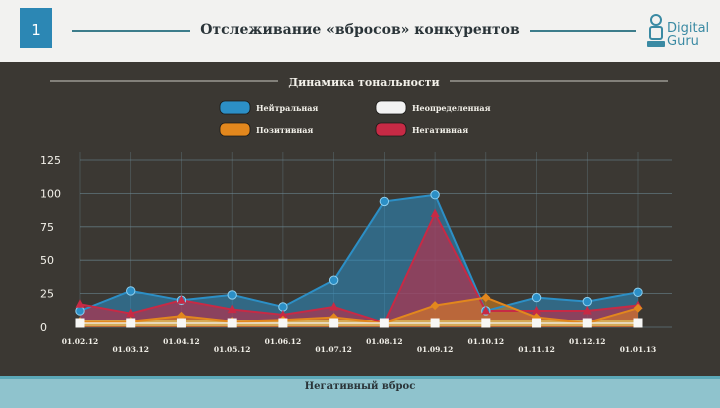 The image size is (720, 408). What do you see at coordinates (36, 28) in the screenshot?
I see `slide-number-badge: 1` at bounding box center [36, 28].